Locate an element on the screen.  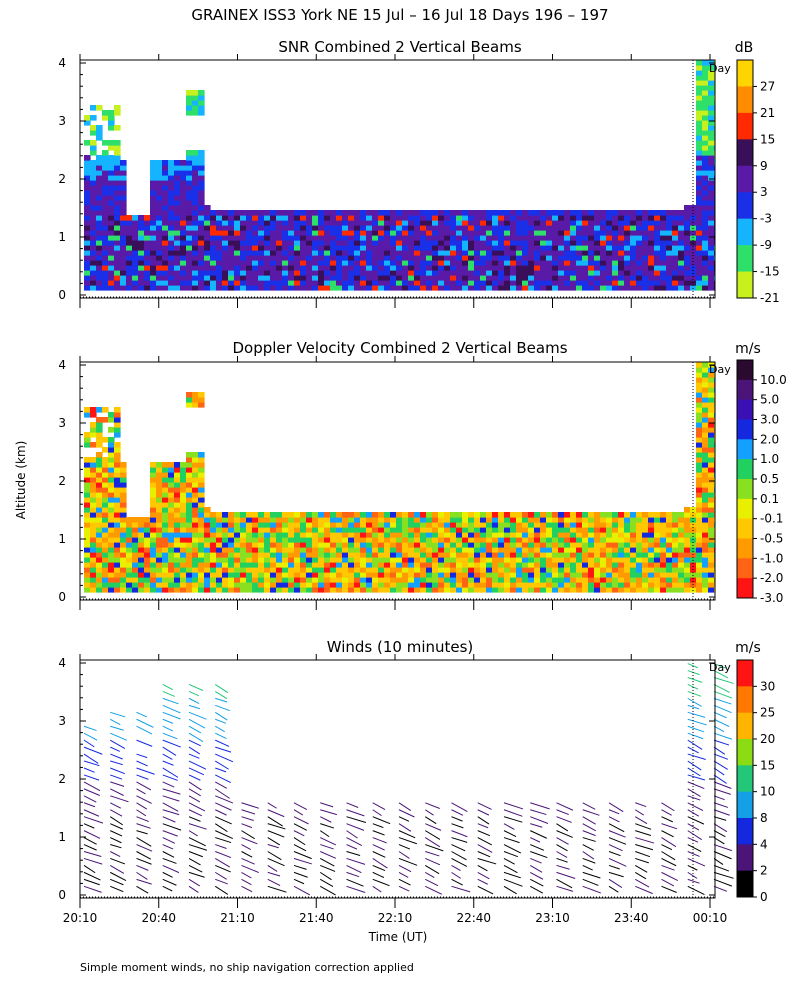
colorbar-label: -3 is located at coordinates (766, 219).